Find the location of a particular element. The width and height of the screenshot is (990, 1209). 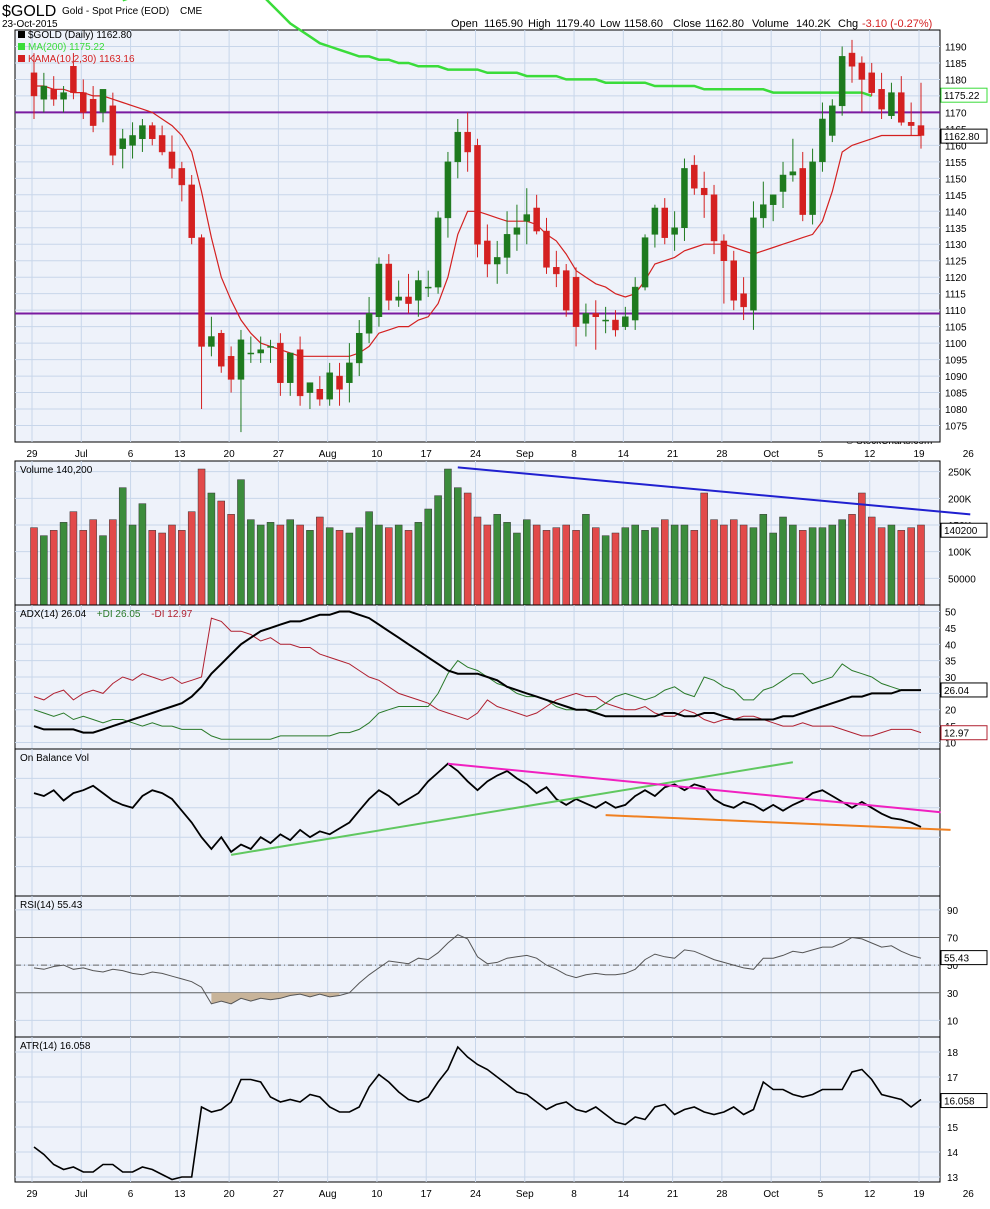

x-tick-label: Sep is located at coordinates (525, 454).